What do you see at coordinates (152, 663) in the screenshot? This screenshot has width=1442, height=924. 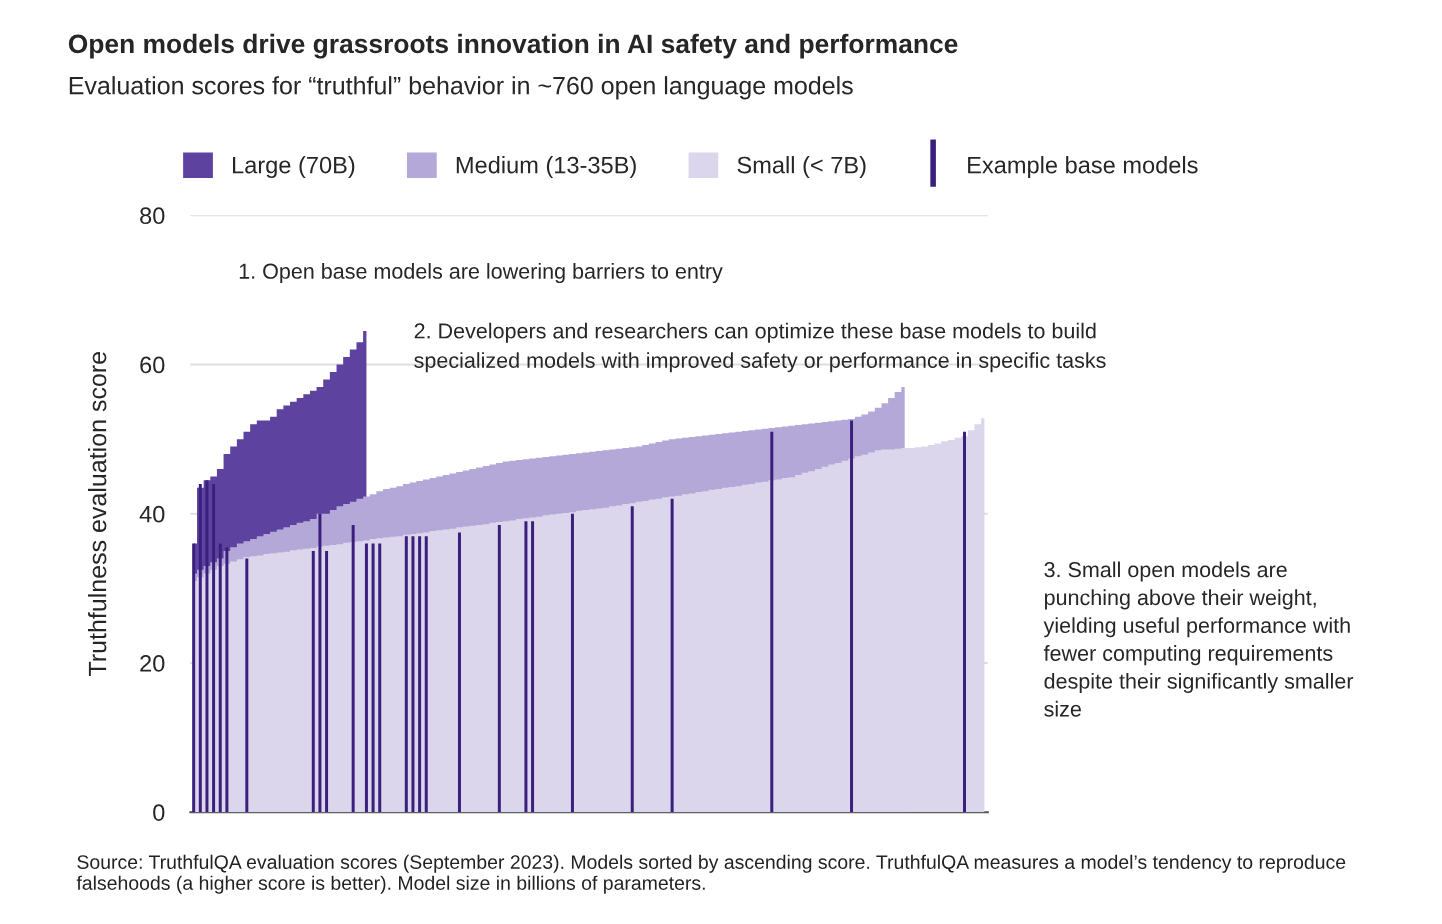 I see `y-tick-label: 20` at bounding box center [152, 663].